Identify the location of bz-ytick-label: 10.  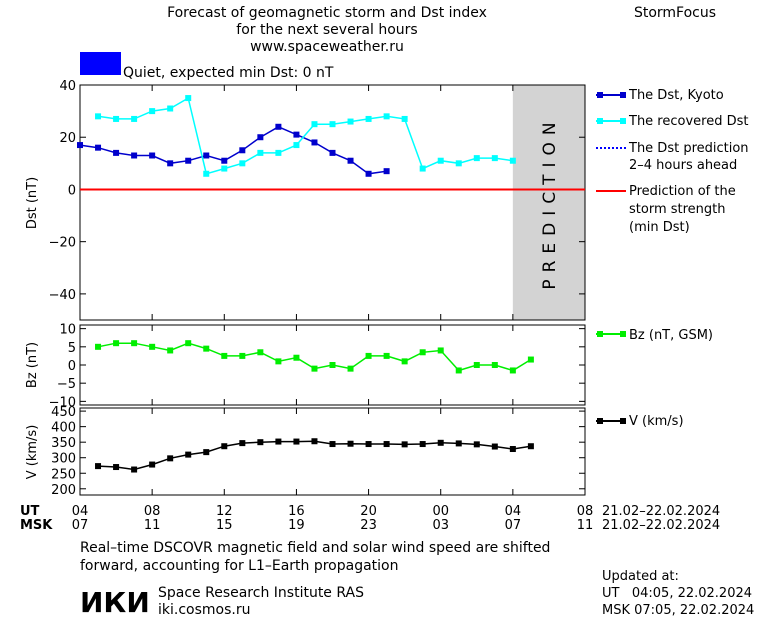
(67, 330).